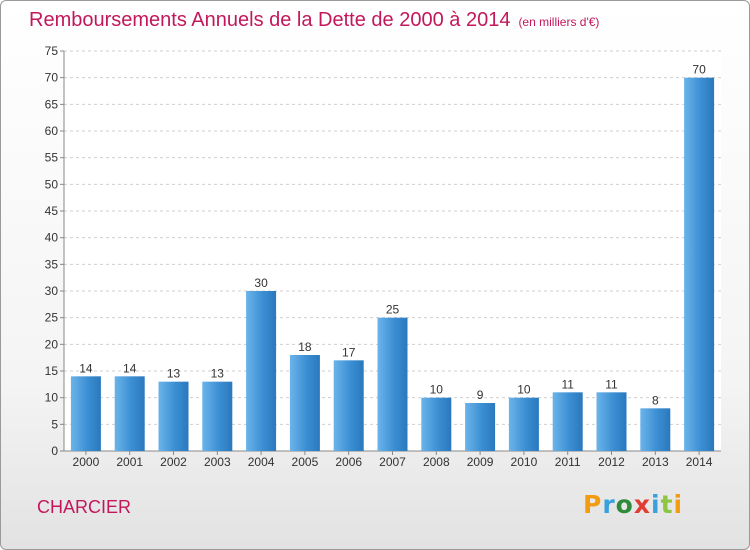 This screenshot has height=550, width=750. Describe the element at coordinates (349, 352) in the screenshot. I see `bar-value-label: 17` at that location.